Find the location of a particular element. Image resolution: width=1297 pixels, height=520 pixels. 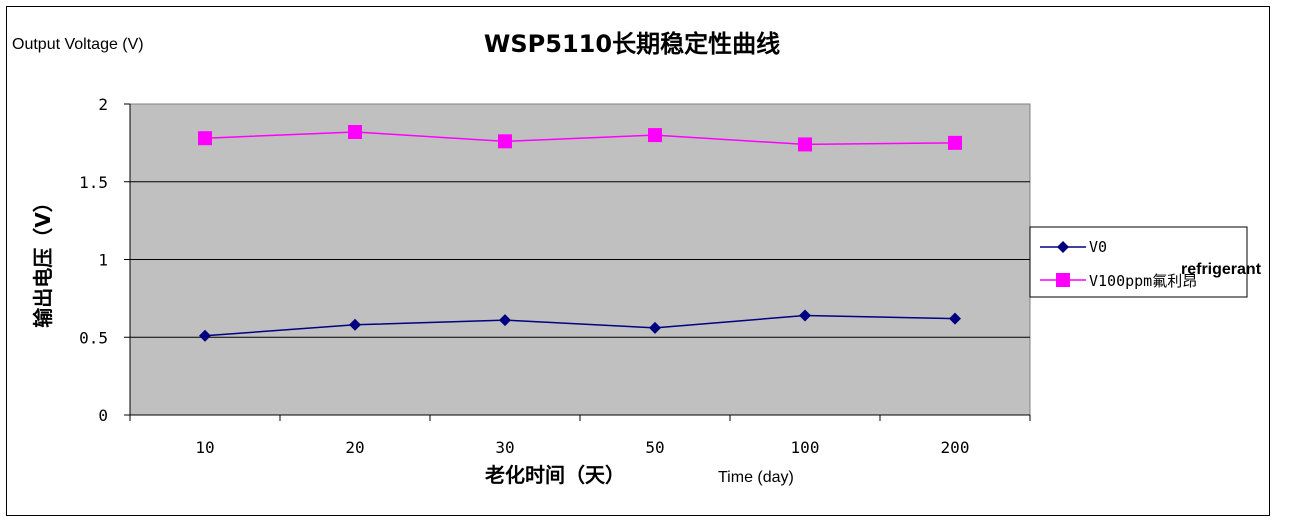

x-tick-label: 50 is located at coordinates (654, 447).